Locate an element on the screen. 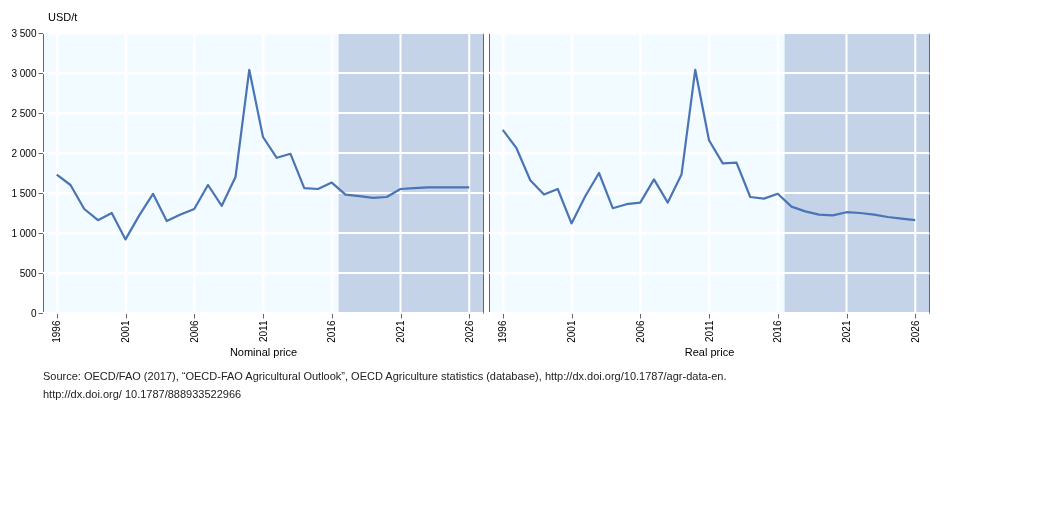  source-note: Source: OECD/FAO (2017), “OECD-FAO Agricultural Outlook”, OECD Agriculture statistics (database), http://dx.doi.org/10.1787/agr-data-en. is located at coordinates (385, 376).